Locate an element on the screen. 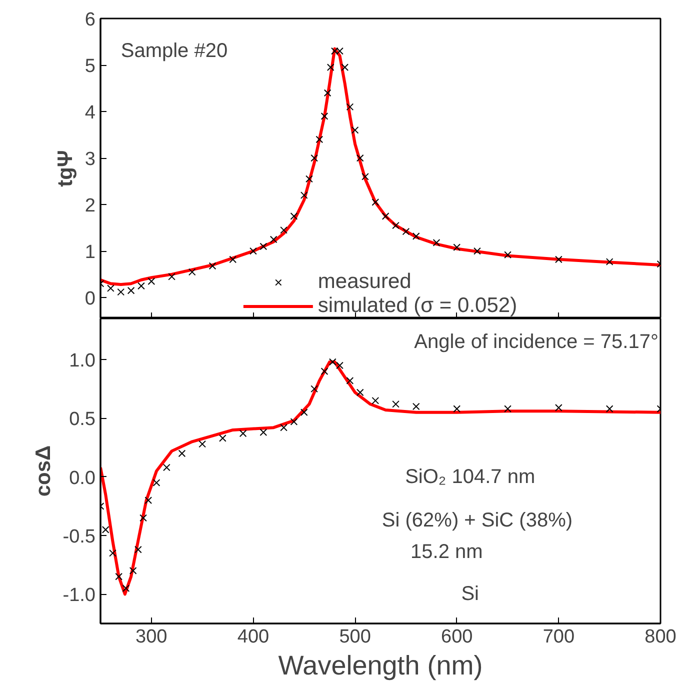 The height and width of the screenshot is (683, 678). y-tick-label: 0.0 is located at coordinates (82, 478).